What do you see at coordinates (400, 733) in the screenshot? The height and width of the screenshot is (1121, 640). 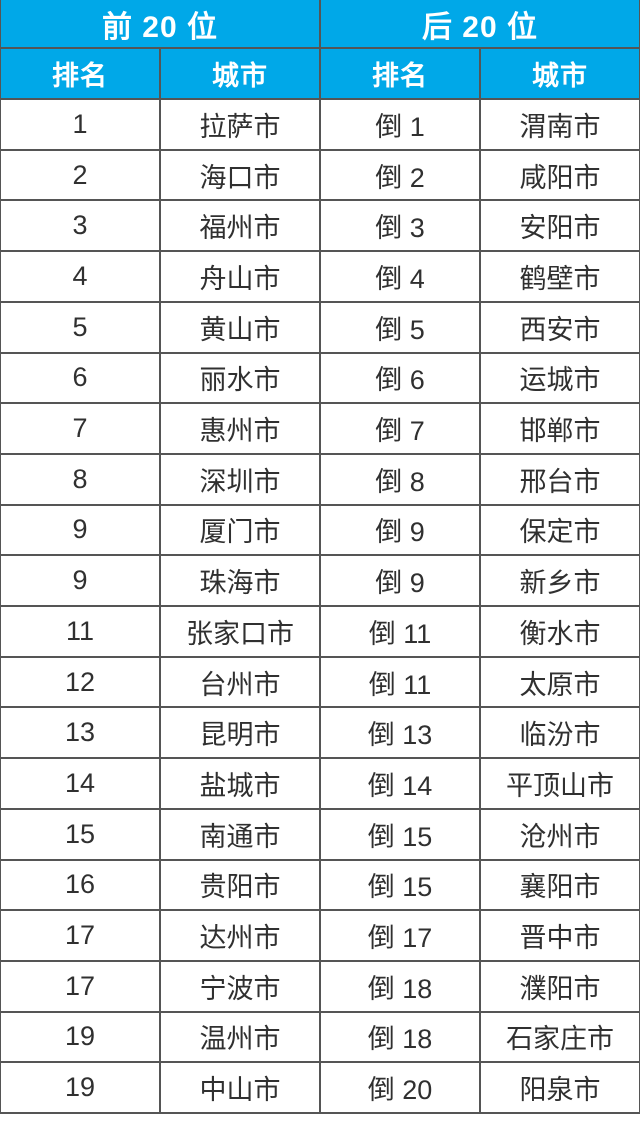 I see `rank-cell-bottom: 倒 13` at bounding box center [400, 733].